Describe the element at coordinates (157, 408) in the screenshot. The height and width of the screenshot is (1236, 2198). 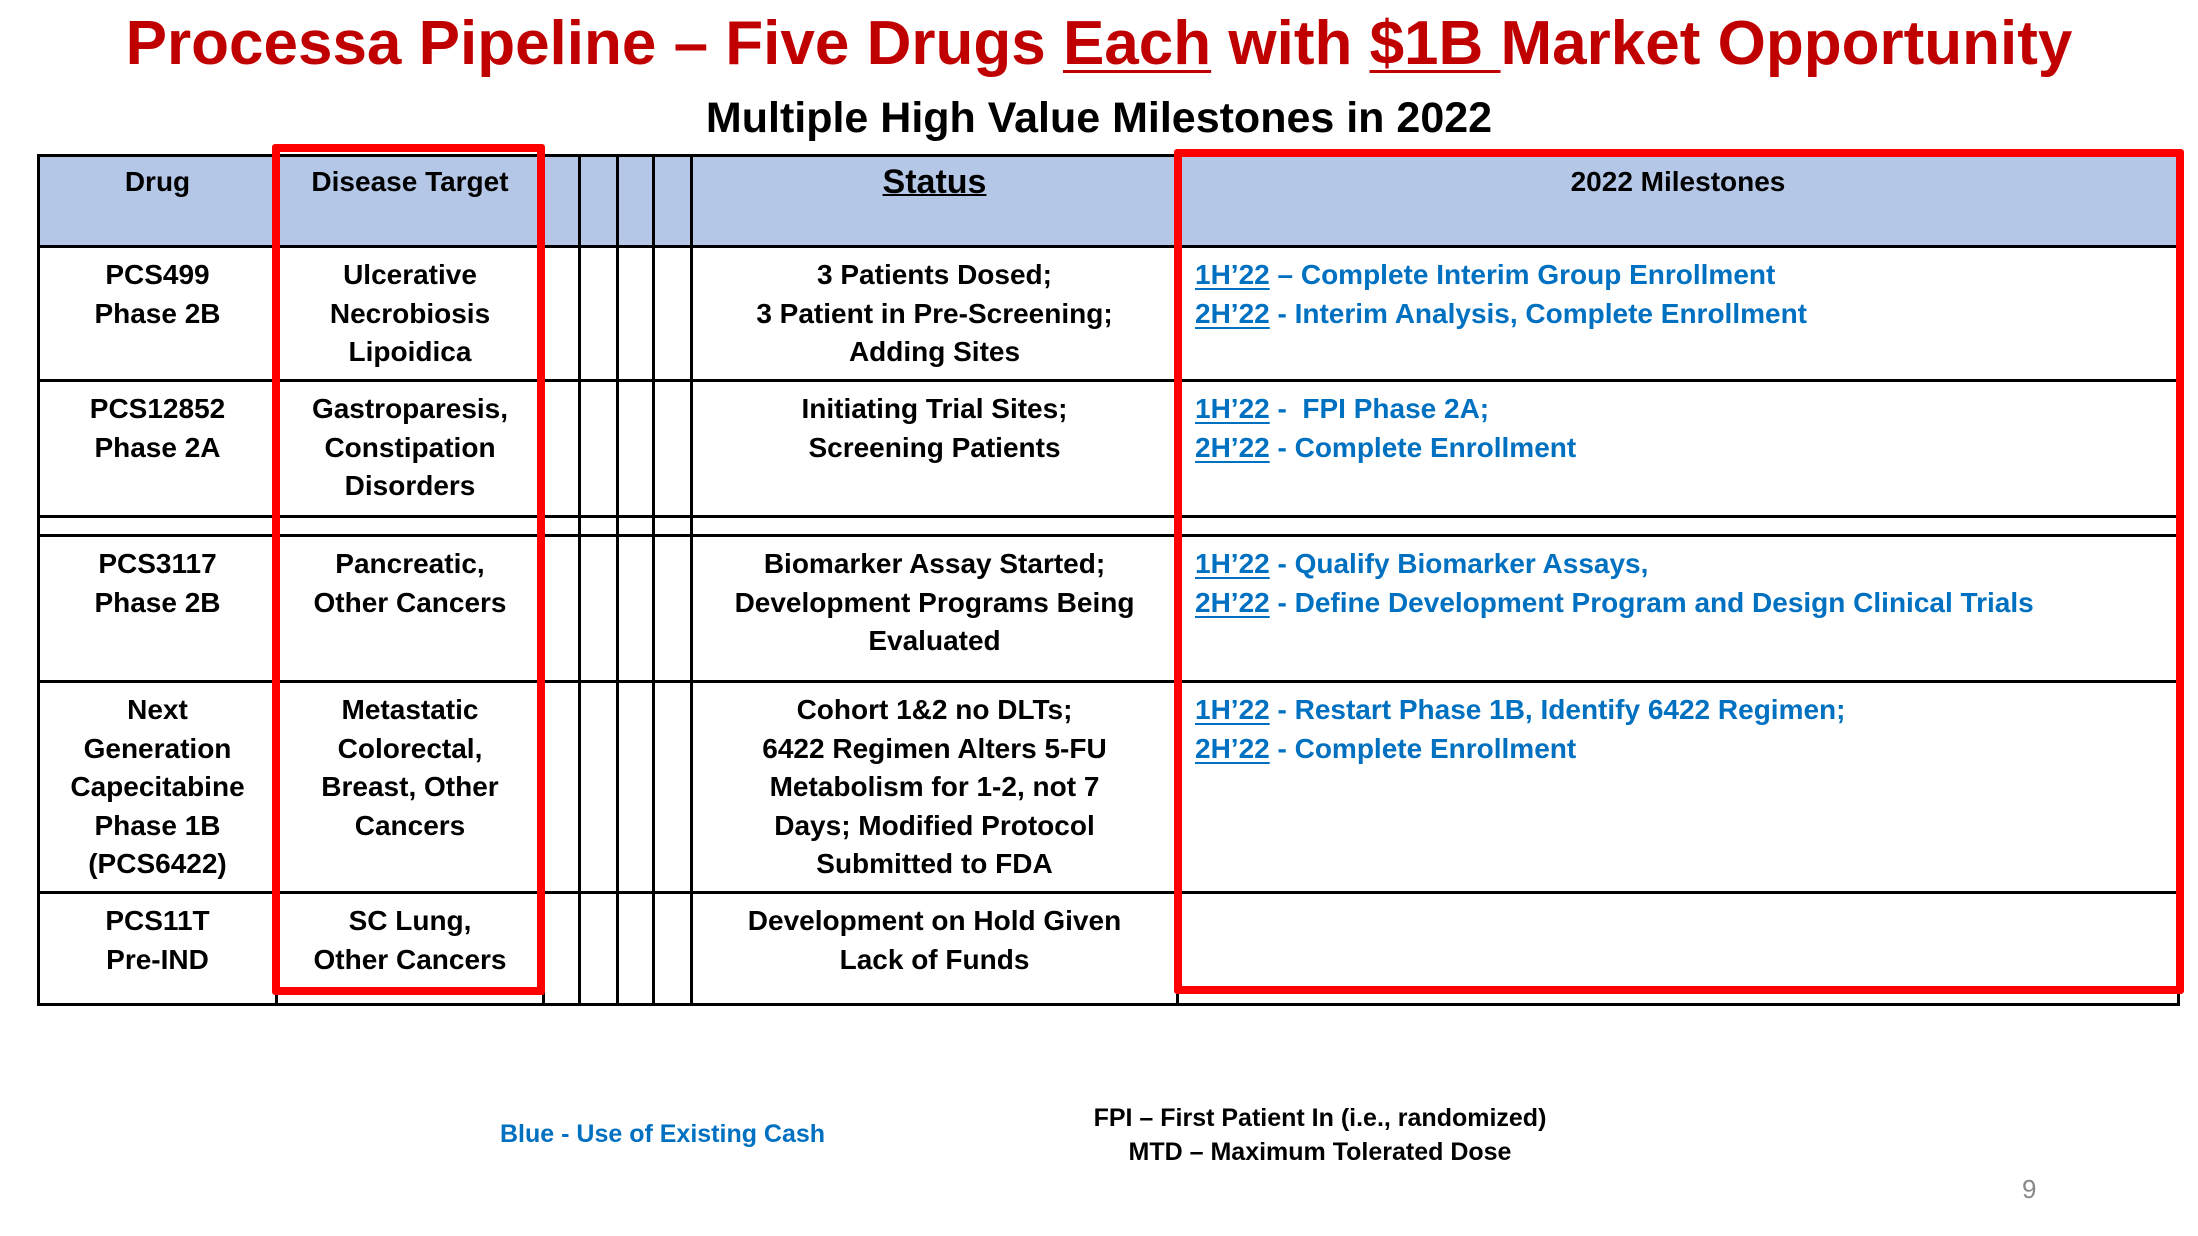
I see `cell-line: PCS12852` at that location.